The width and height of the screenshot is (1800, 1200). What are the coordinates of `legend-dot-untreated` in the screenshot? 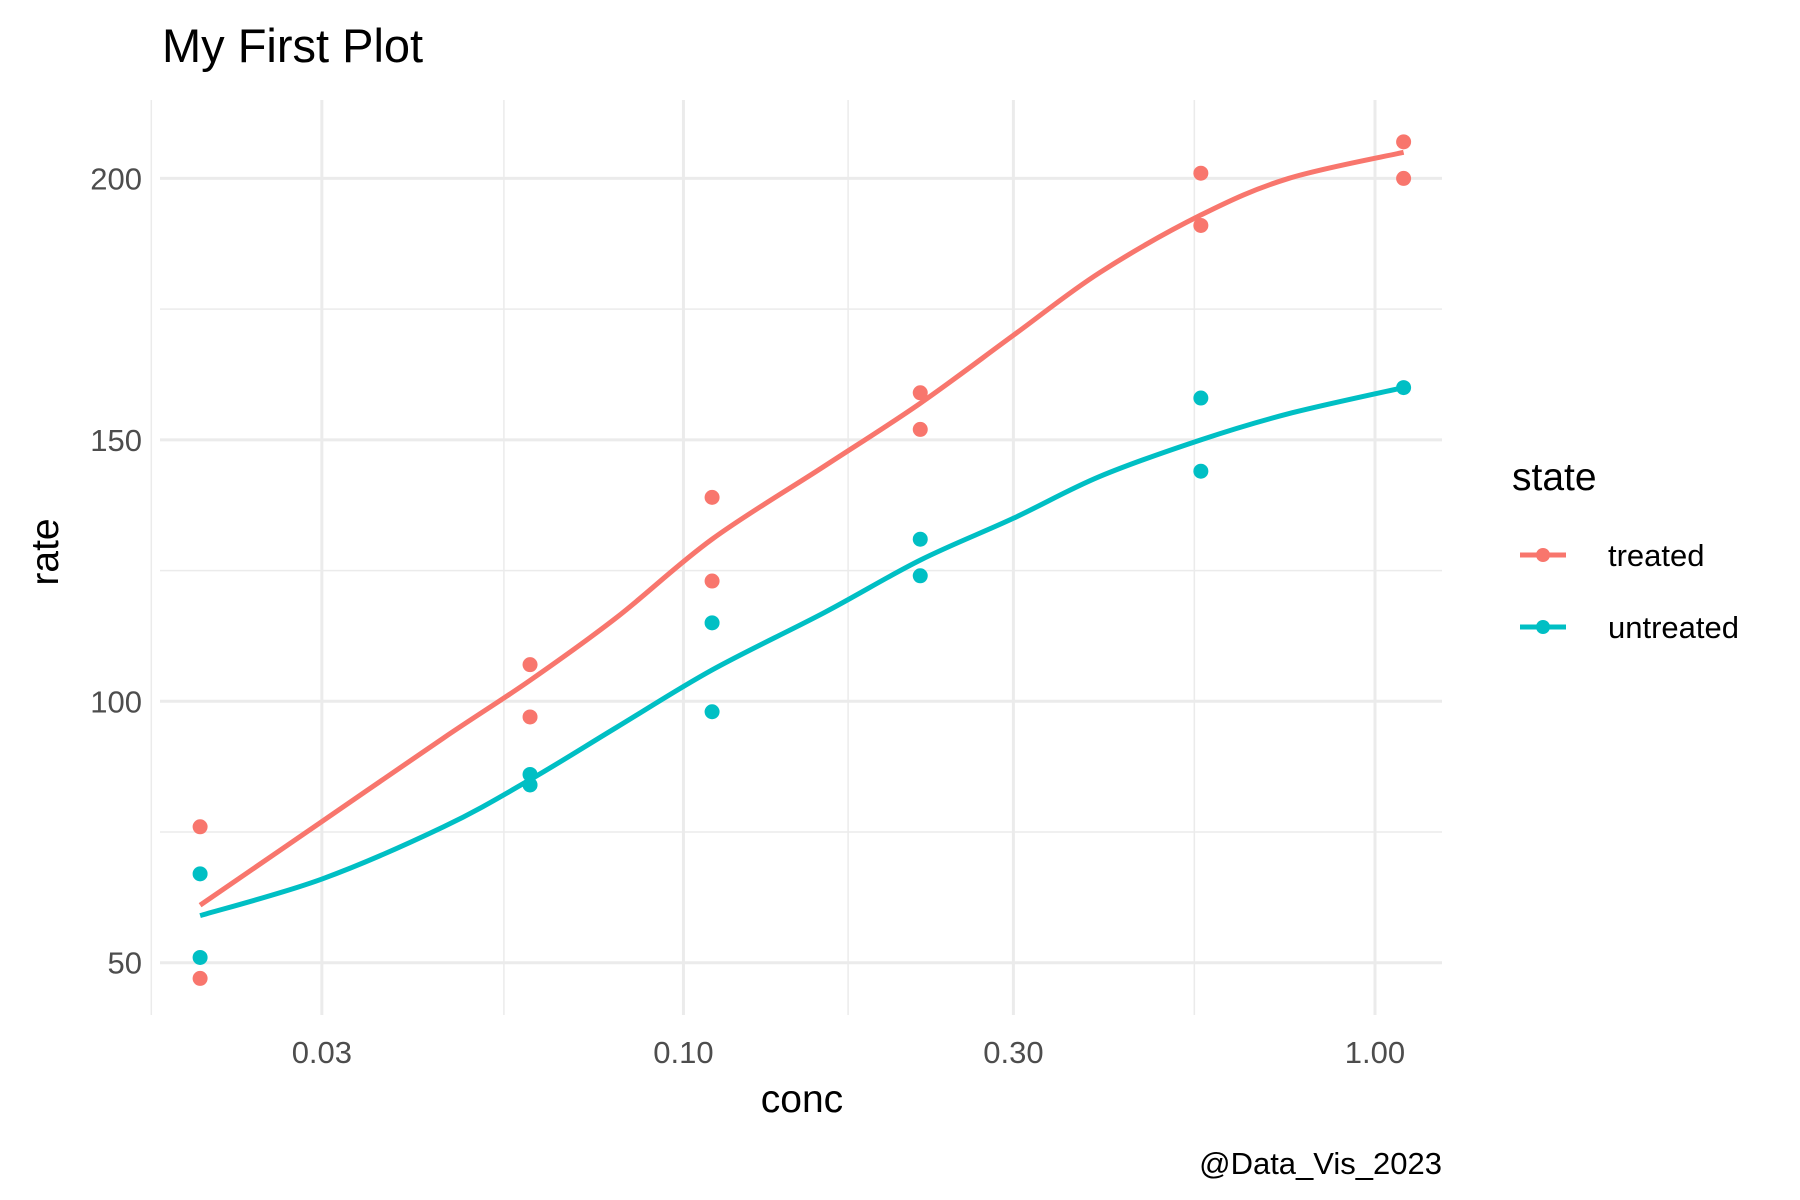 It's located at (1543, 627).